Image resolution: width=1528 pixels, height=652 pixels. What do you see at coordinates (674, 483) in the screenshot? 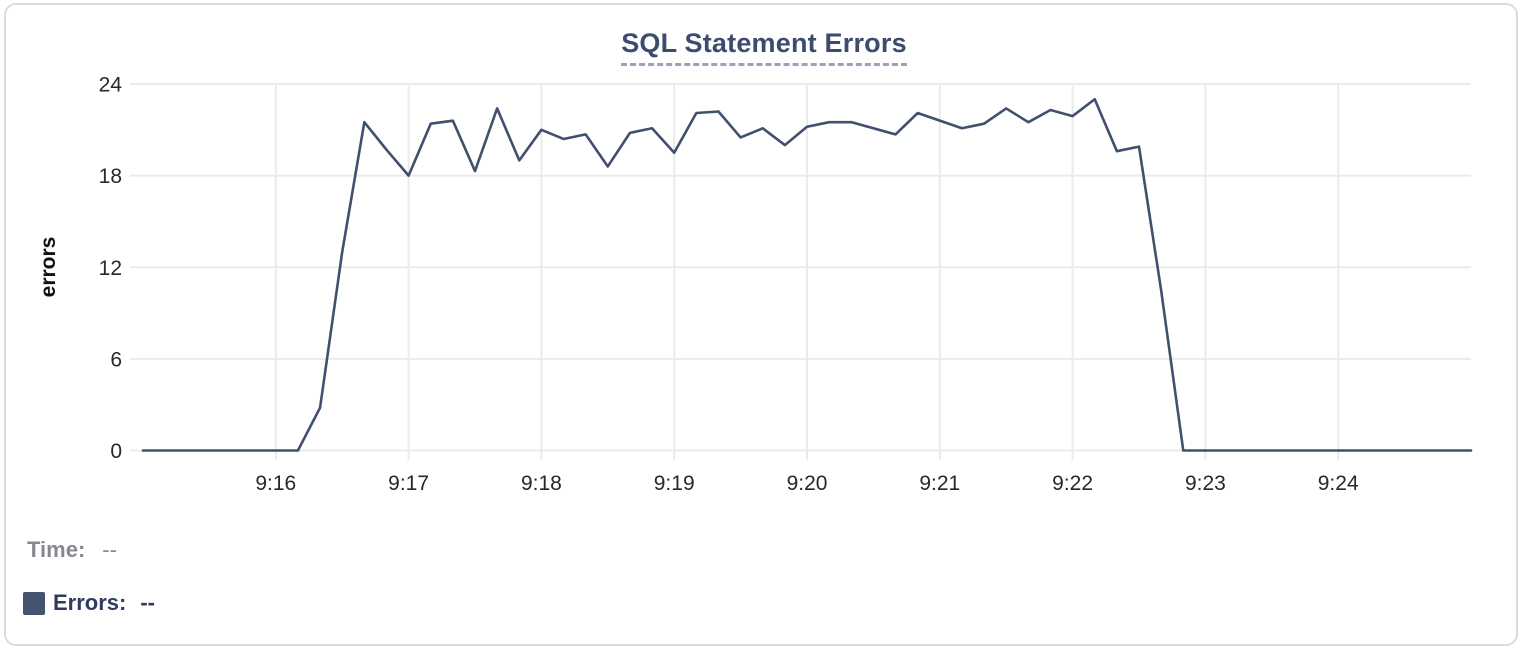
I see `x-tick-label: 9:19` at bounding box center [674, 483].